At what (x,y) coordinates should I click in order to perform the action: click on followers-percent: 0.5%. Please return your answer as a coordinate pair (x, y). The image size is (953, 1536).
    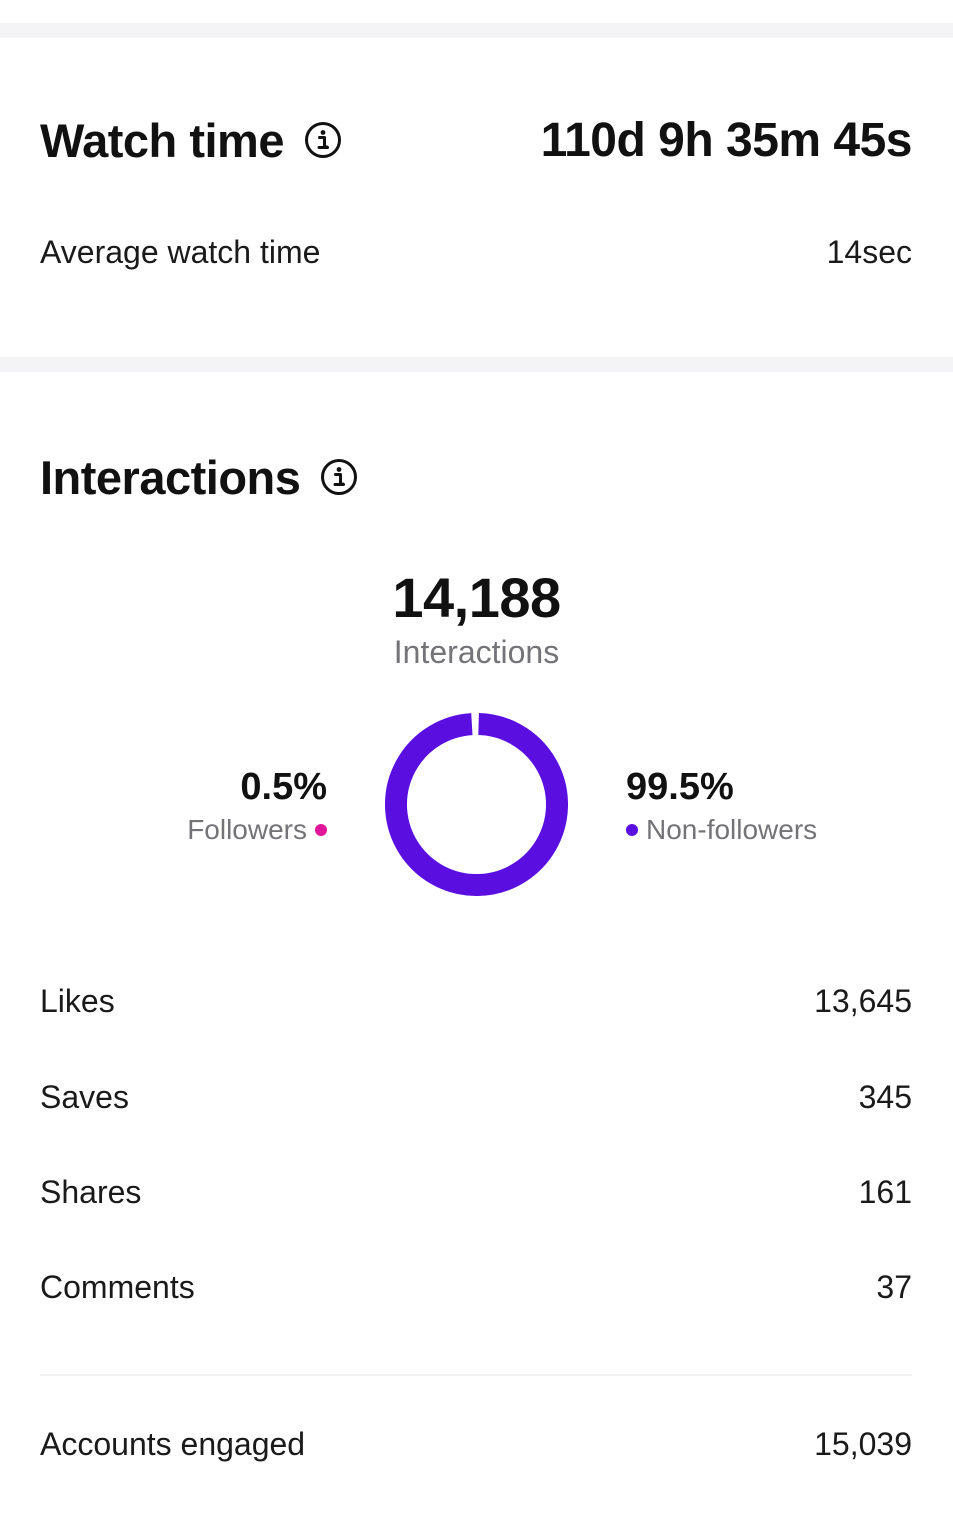
    Looking at the image, I should click on (283, 787).